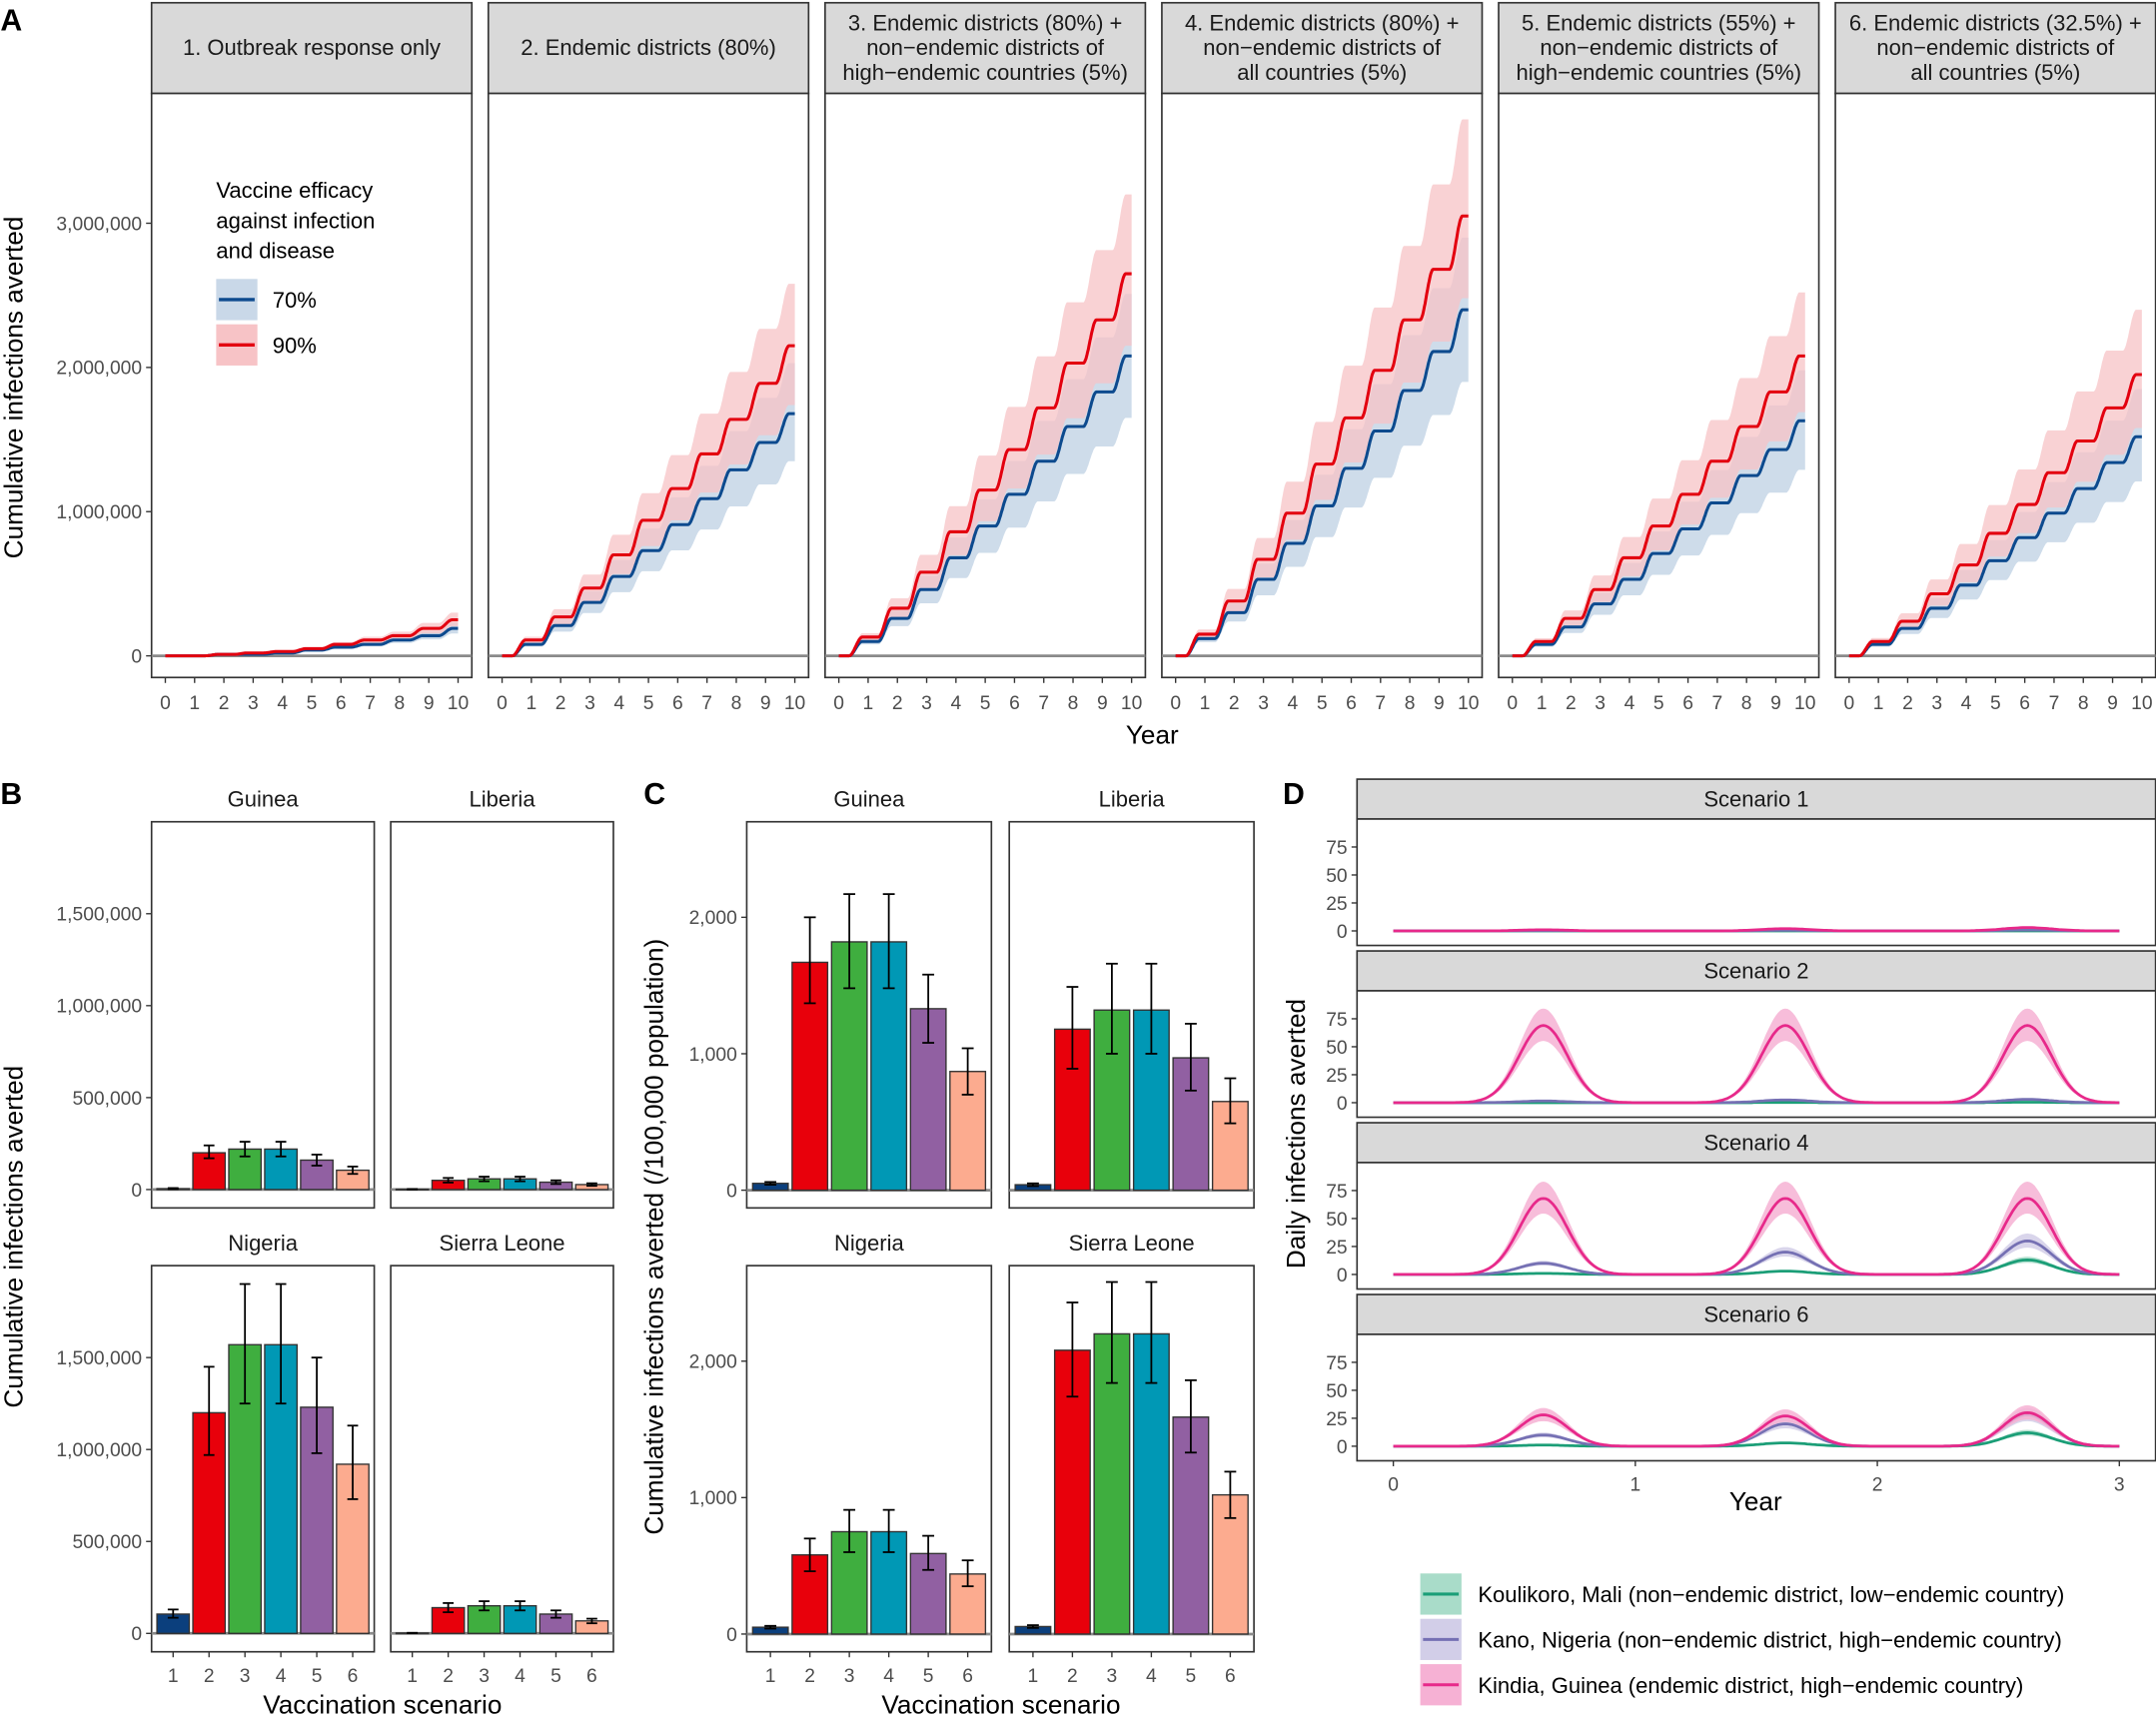  I want to click on bar-facet: Guinea 0 500,000 1,000,000 1,500,000, so click(216, 998).